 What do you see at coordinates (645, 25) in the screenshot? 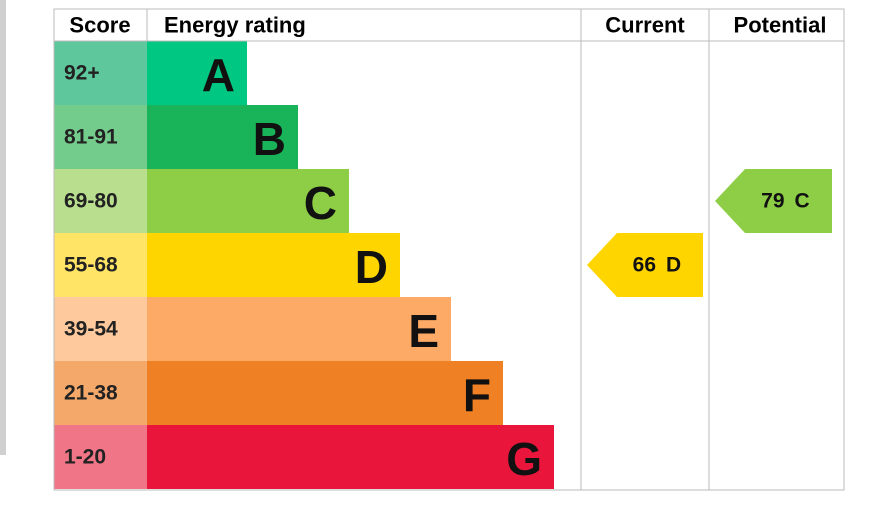
I see `header-current: Current` at bounding box center [645, 25].